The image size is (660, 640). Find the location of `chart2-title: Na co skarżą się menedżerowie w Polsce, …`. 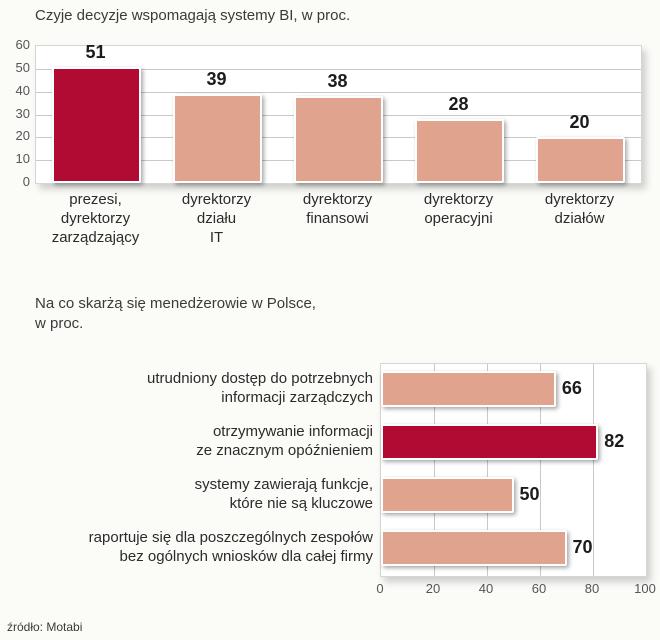

chart2-title: Na co skarżą się menedżerowie w Polsce, … is located at coordinates (175, 313).